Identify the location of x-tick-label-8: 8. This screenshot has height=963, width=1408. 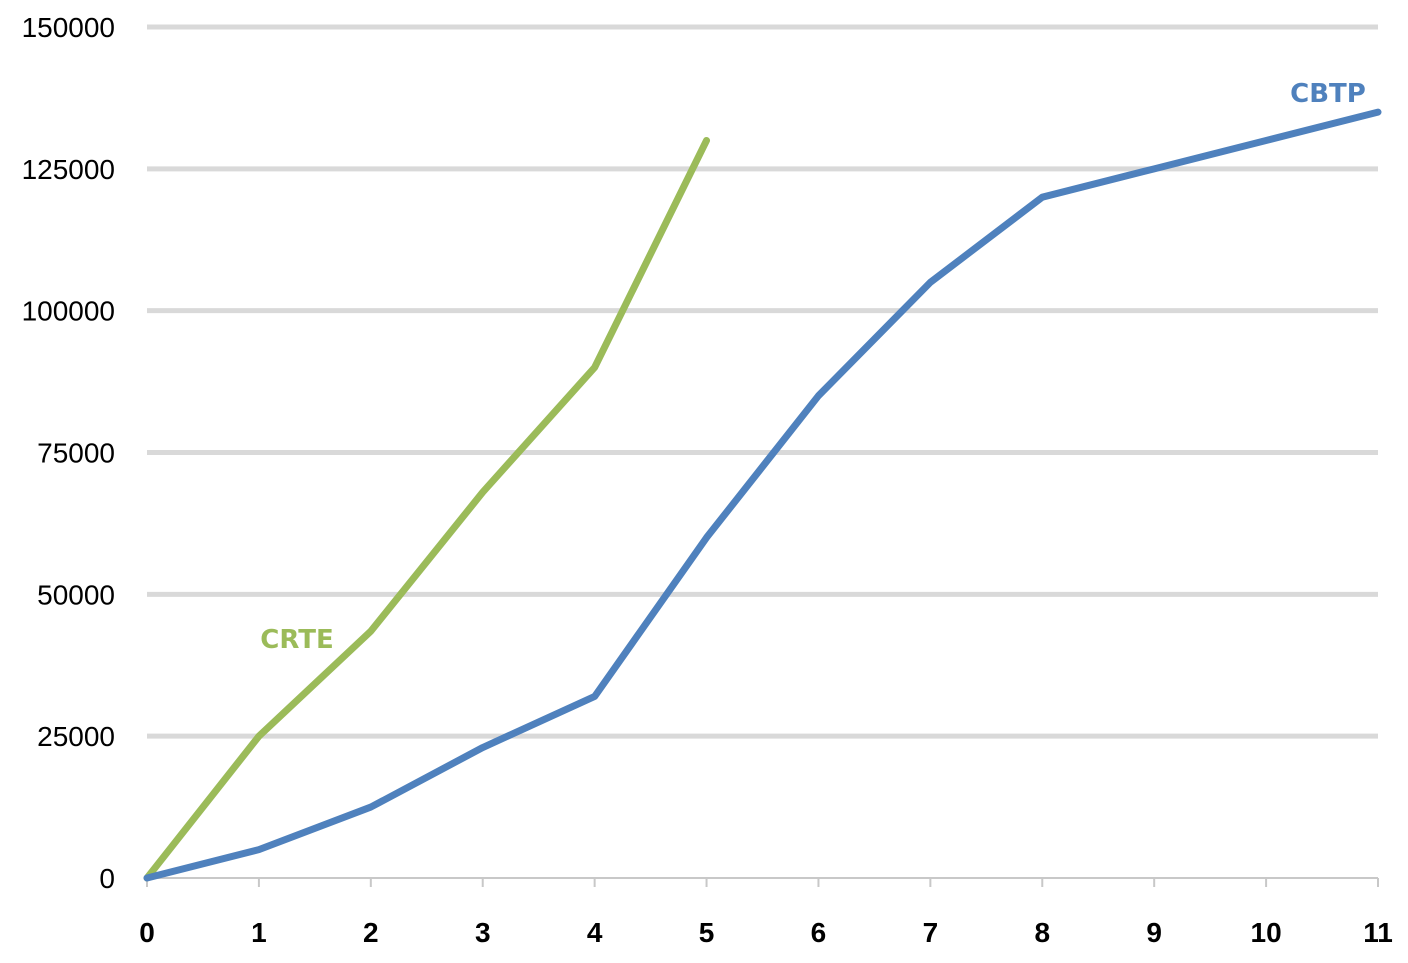
(1042, 932).